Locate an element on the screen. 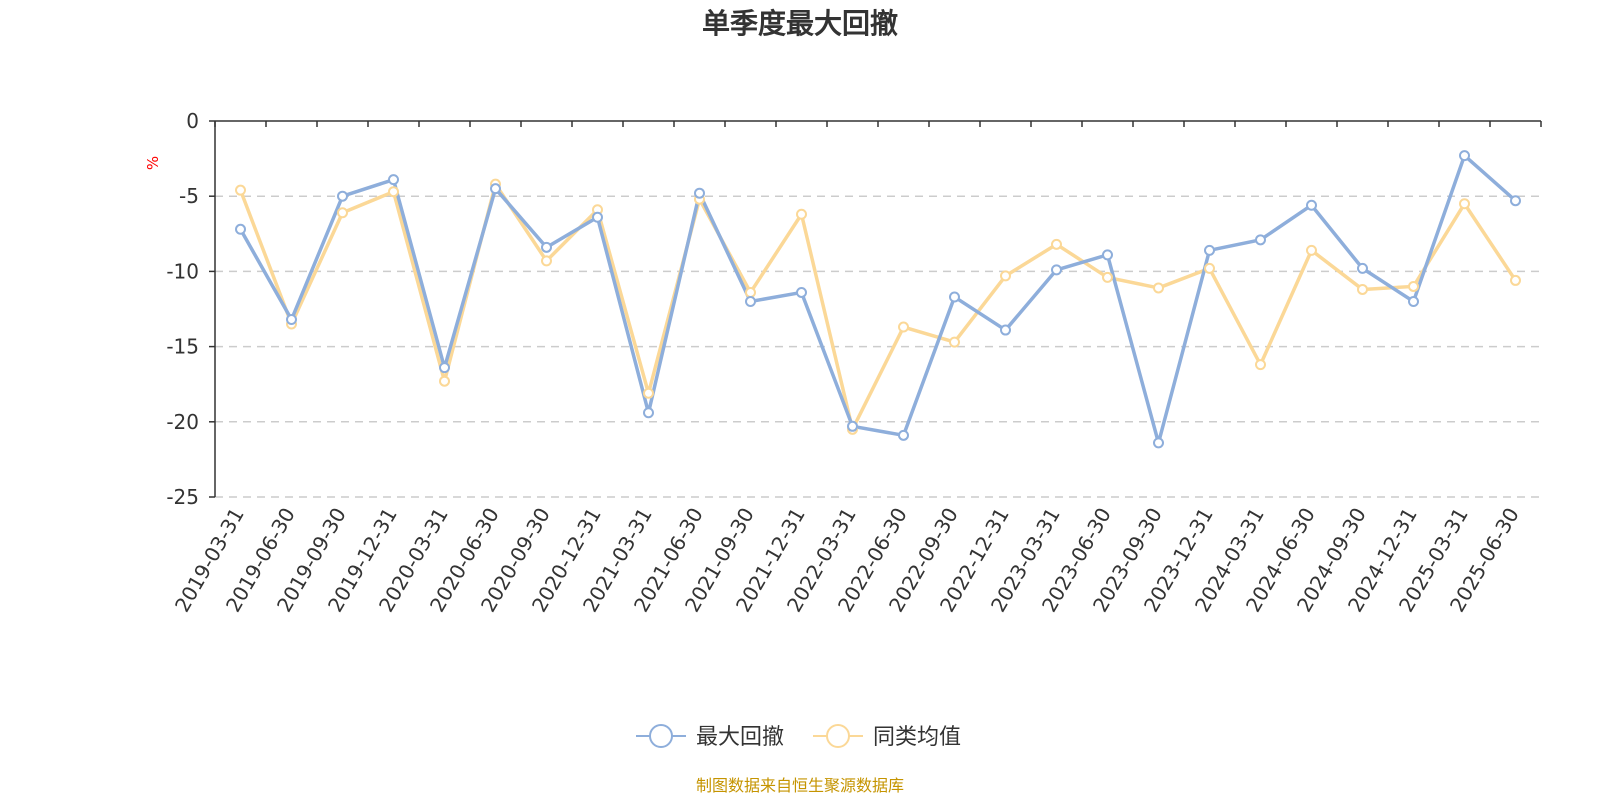 The image size is (1600, 800). y-axis-unit: % is located at coordinates (153, 163).